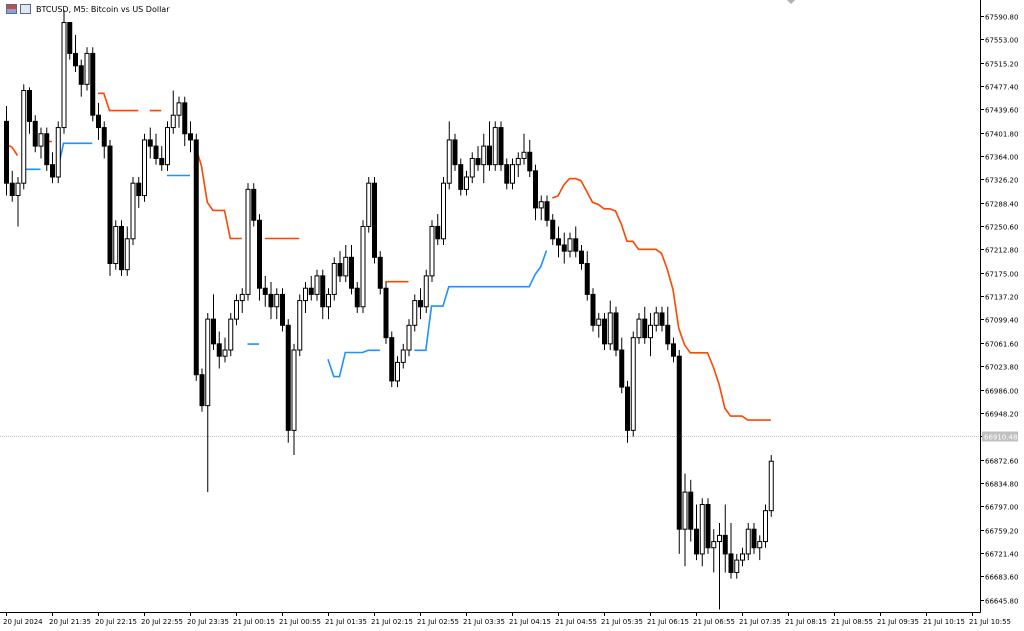 Image resolution: width=1024 pixels, height=631 pixels. What do you see at coordinates (103, 9) in the screenshot?
I see `chart-title: BTCUSD, M5: Bitcoin vs US Dollar` at bounding box center [103, 9].